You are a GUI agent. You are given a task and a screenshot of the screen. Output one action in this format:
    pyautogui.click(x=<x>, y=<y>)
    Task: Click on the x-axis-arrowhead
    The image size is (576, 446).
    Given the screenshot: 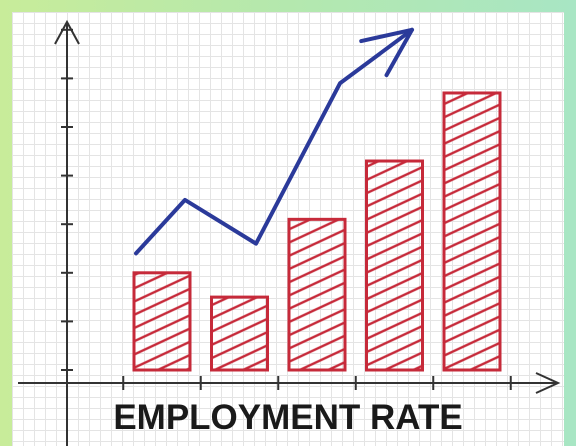 What is the action you would take?
    pyautogui.click(x=548, y=383)
    